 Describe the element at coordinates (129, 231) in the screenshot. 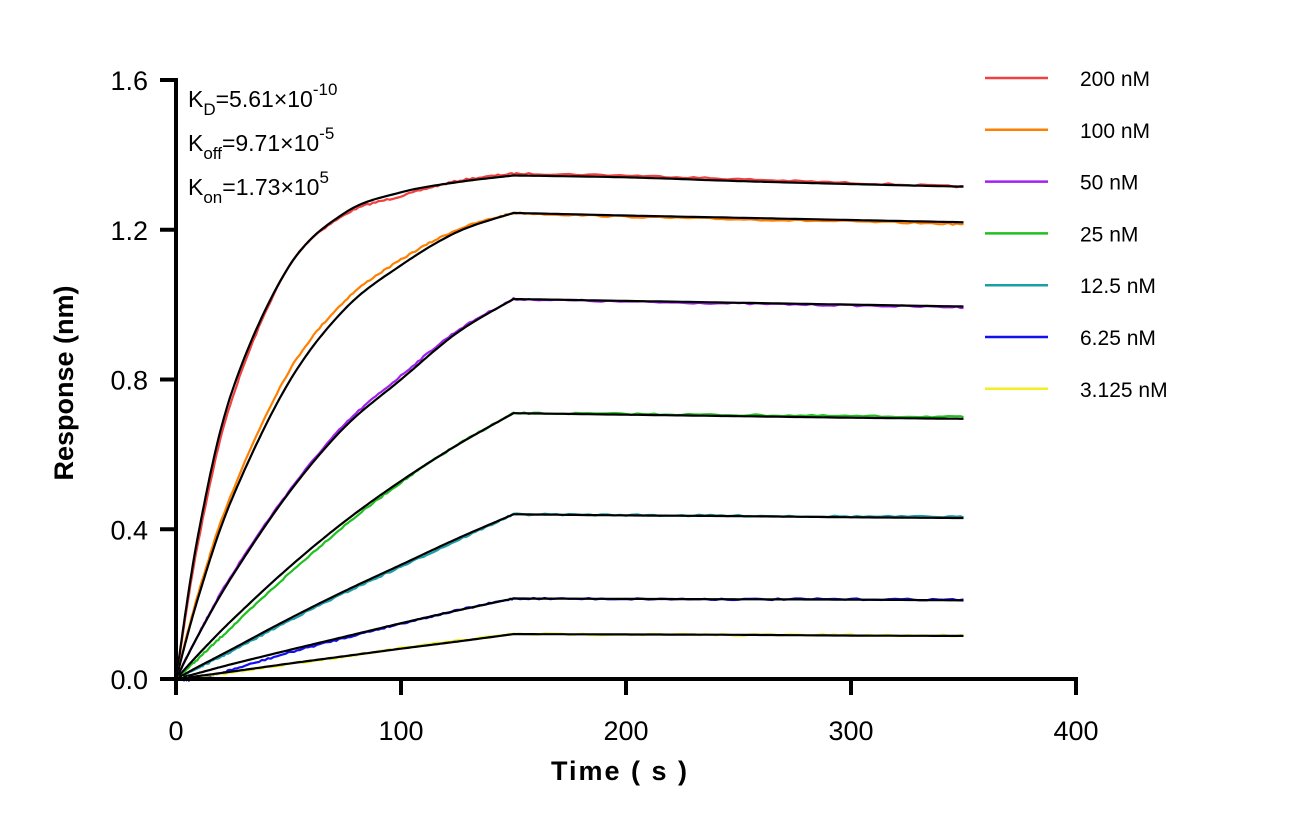

I see `y-tick-label: 1.2` at that location.